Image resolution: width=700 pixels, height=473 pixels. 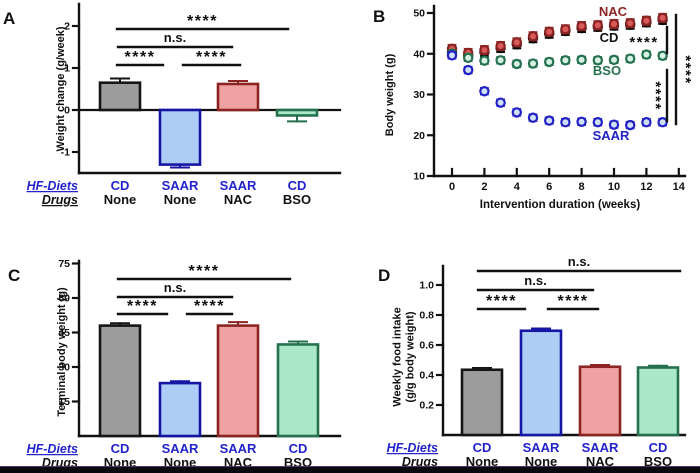 I want to click on x-tick-label: 8, so click(x=582, y=187).